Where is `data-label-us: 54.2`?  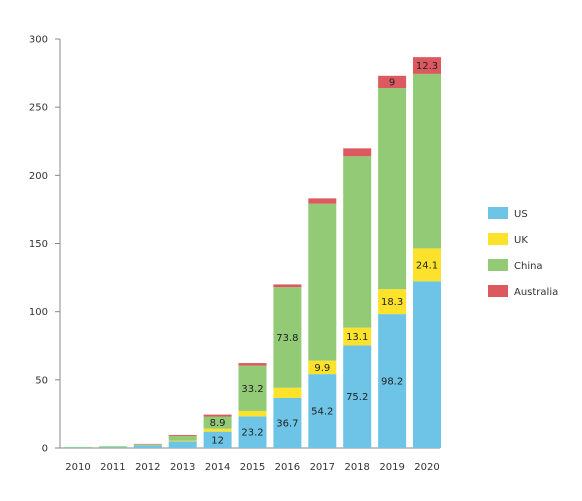
data-label-us: 54.2 is located at coordinates (322, 412).